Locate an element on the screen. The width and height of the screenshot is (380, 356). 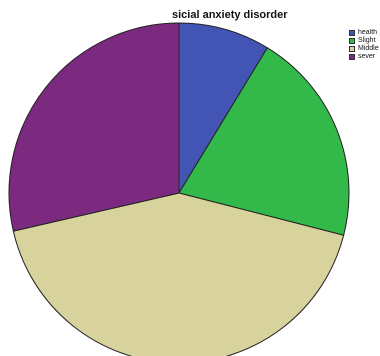
legend-item-severe: sever is located at coordinates (364, 57).